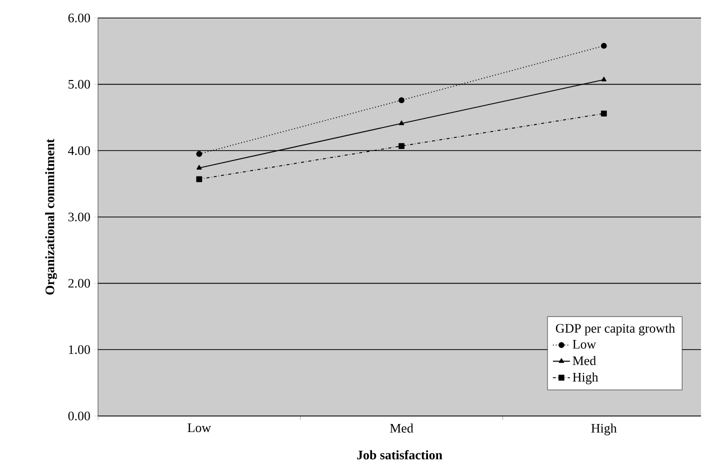 This screenshot has width=705, height=473. What do you see at coordinates (585, 378) in the screenshot?
I see `legend-label: High` at bounding box center [585, 378].